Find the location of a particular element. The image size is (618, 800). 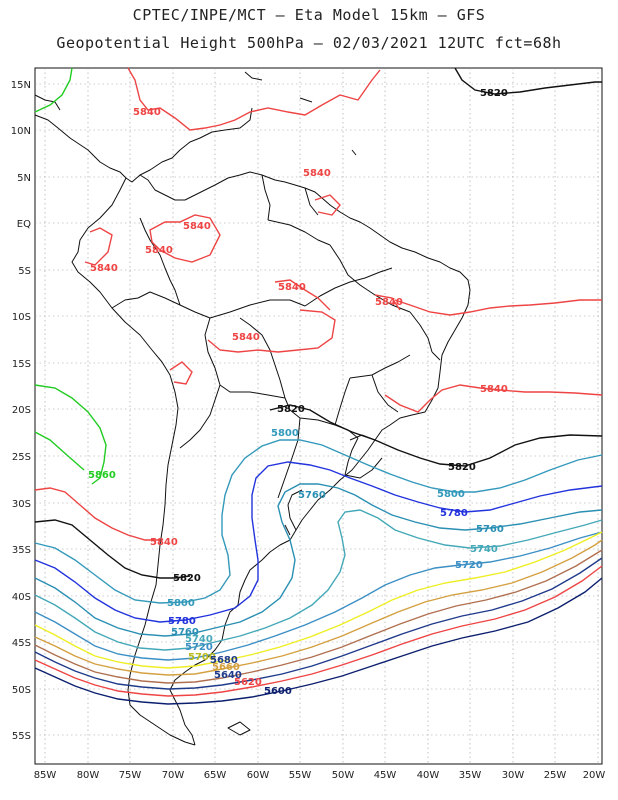

lat-label: 45S is located at coordinates (21, 643).